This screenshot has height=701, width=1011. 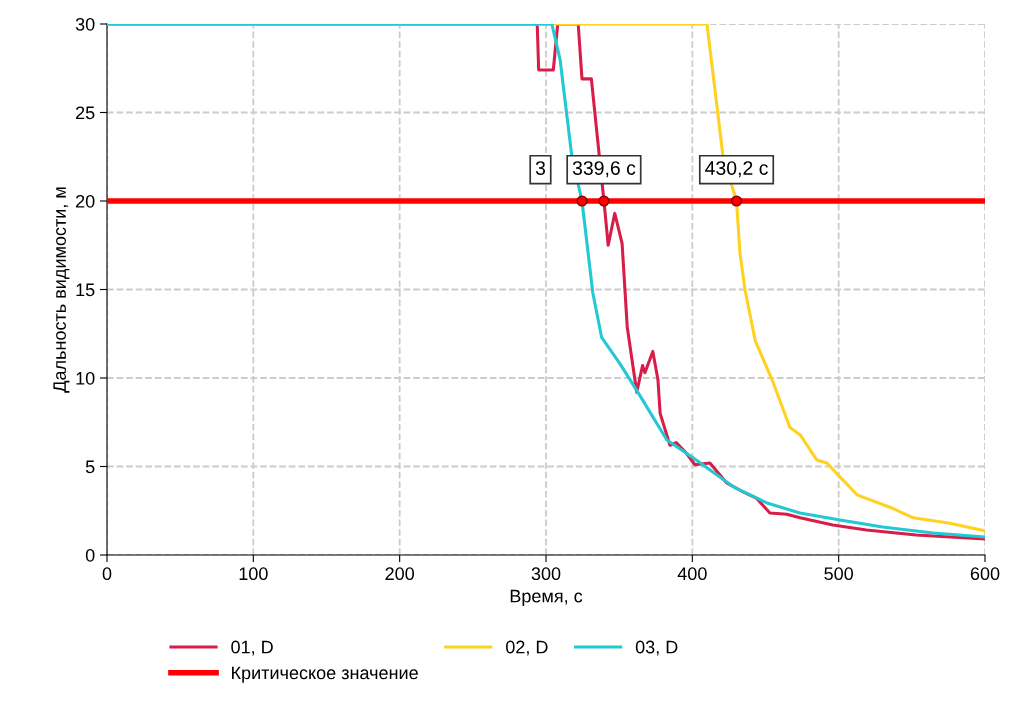 What do you see at coordinates (527, 648) in the screenshot?
I see `legend-label: 02, D` at bounding box center [527, 648].